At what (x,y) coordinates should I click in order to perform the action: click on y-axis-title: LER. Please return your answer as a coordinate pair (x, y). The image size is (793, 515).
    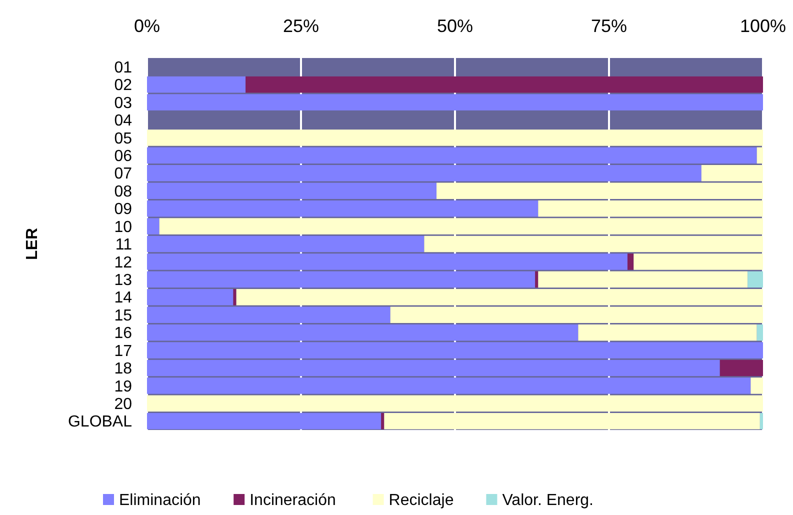
    Looking at the image, I should click on (32, 244).